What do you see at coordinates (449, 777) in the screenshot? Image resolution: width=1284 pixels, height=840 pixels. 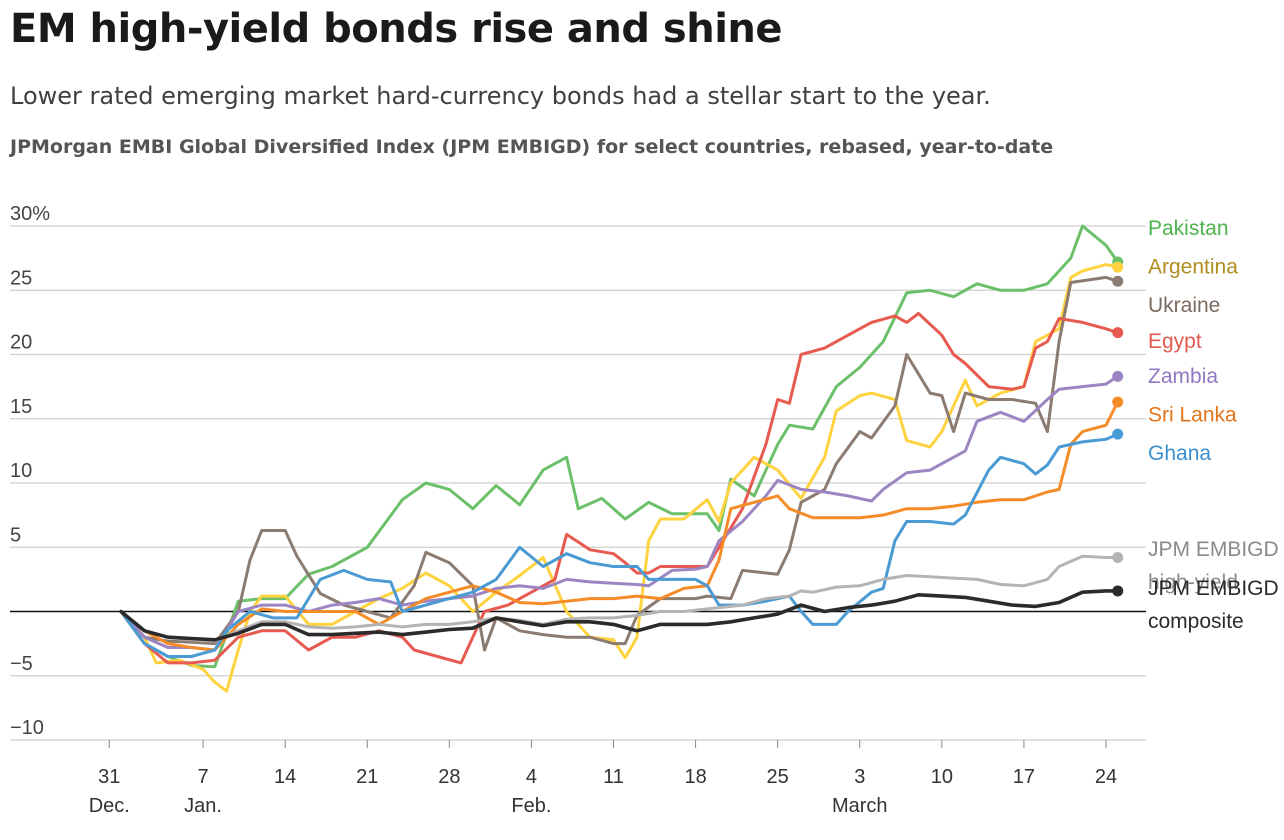 I see `x-tick-label: 28` at bounding box center [449, 777].